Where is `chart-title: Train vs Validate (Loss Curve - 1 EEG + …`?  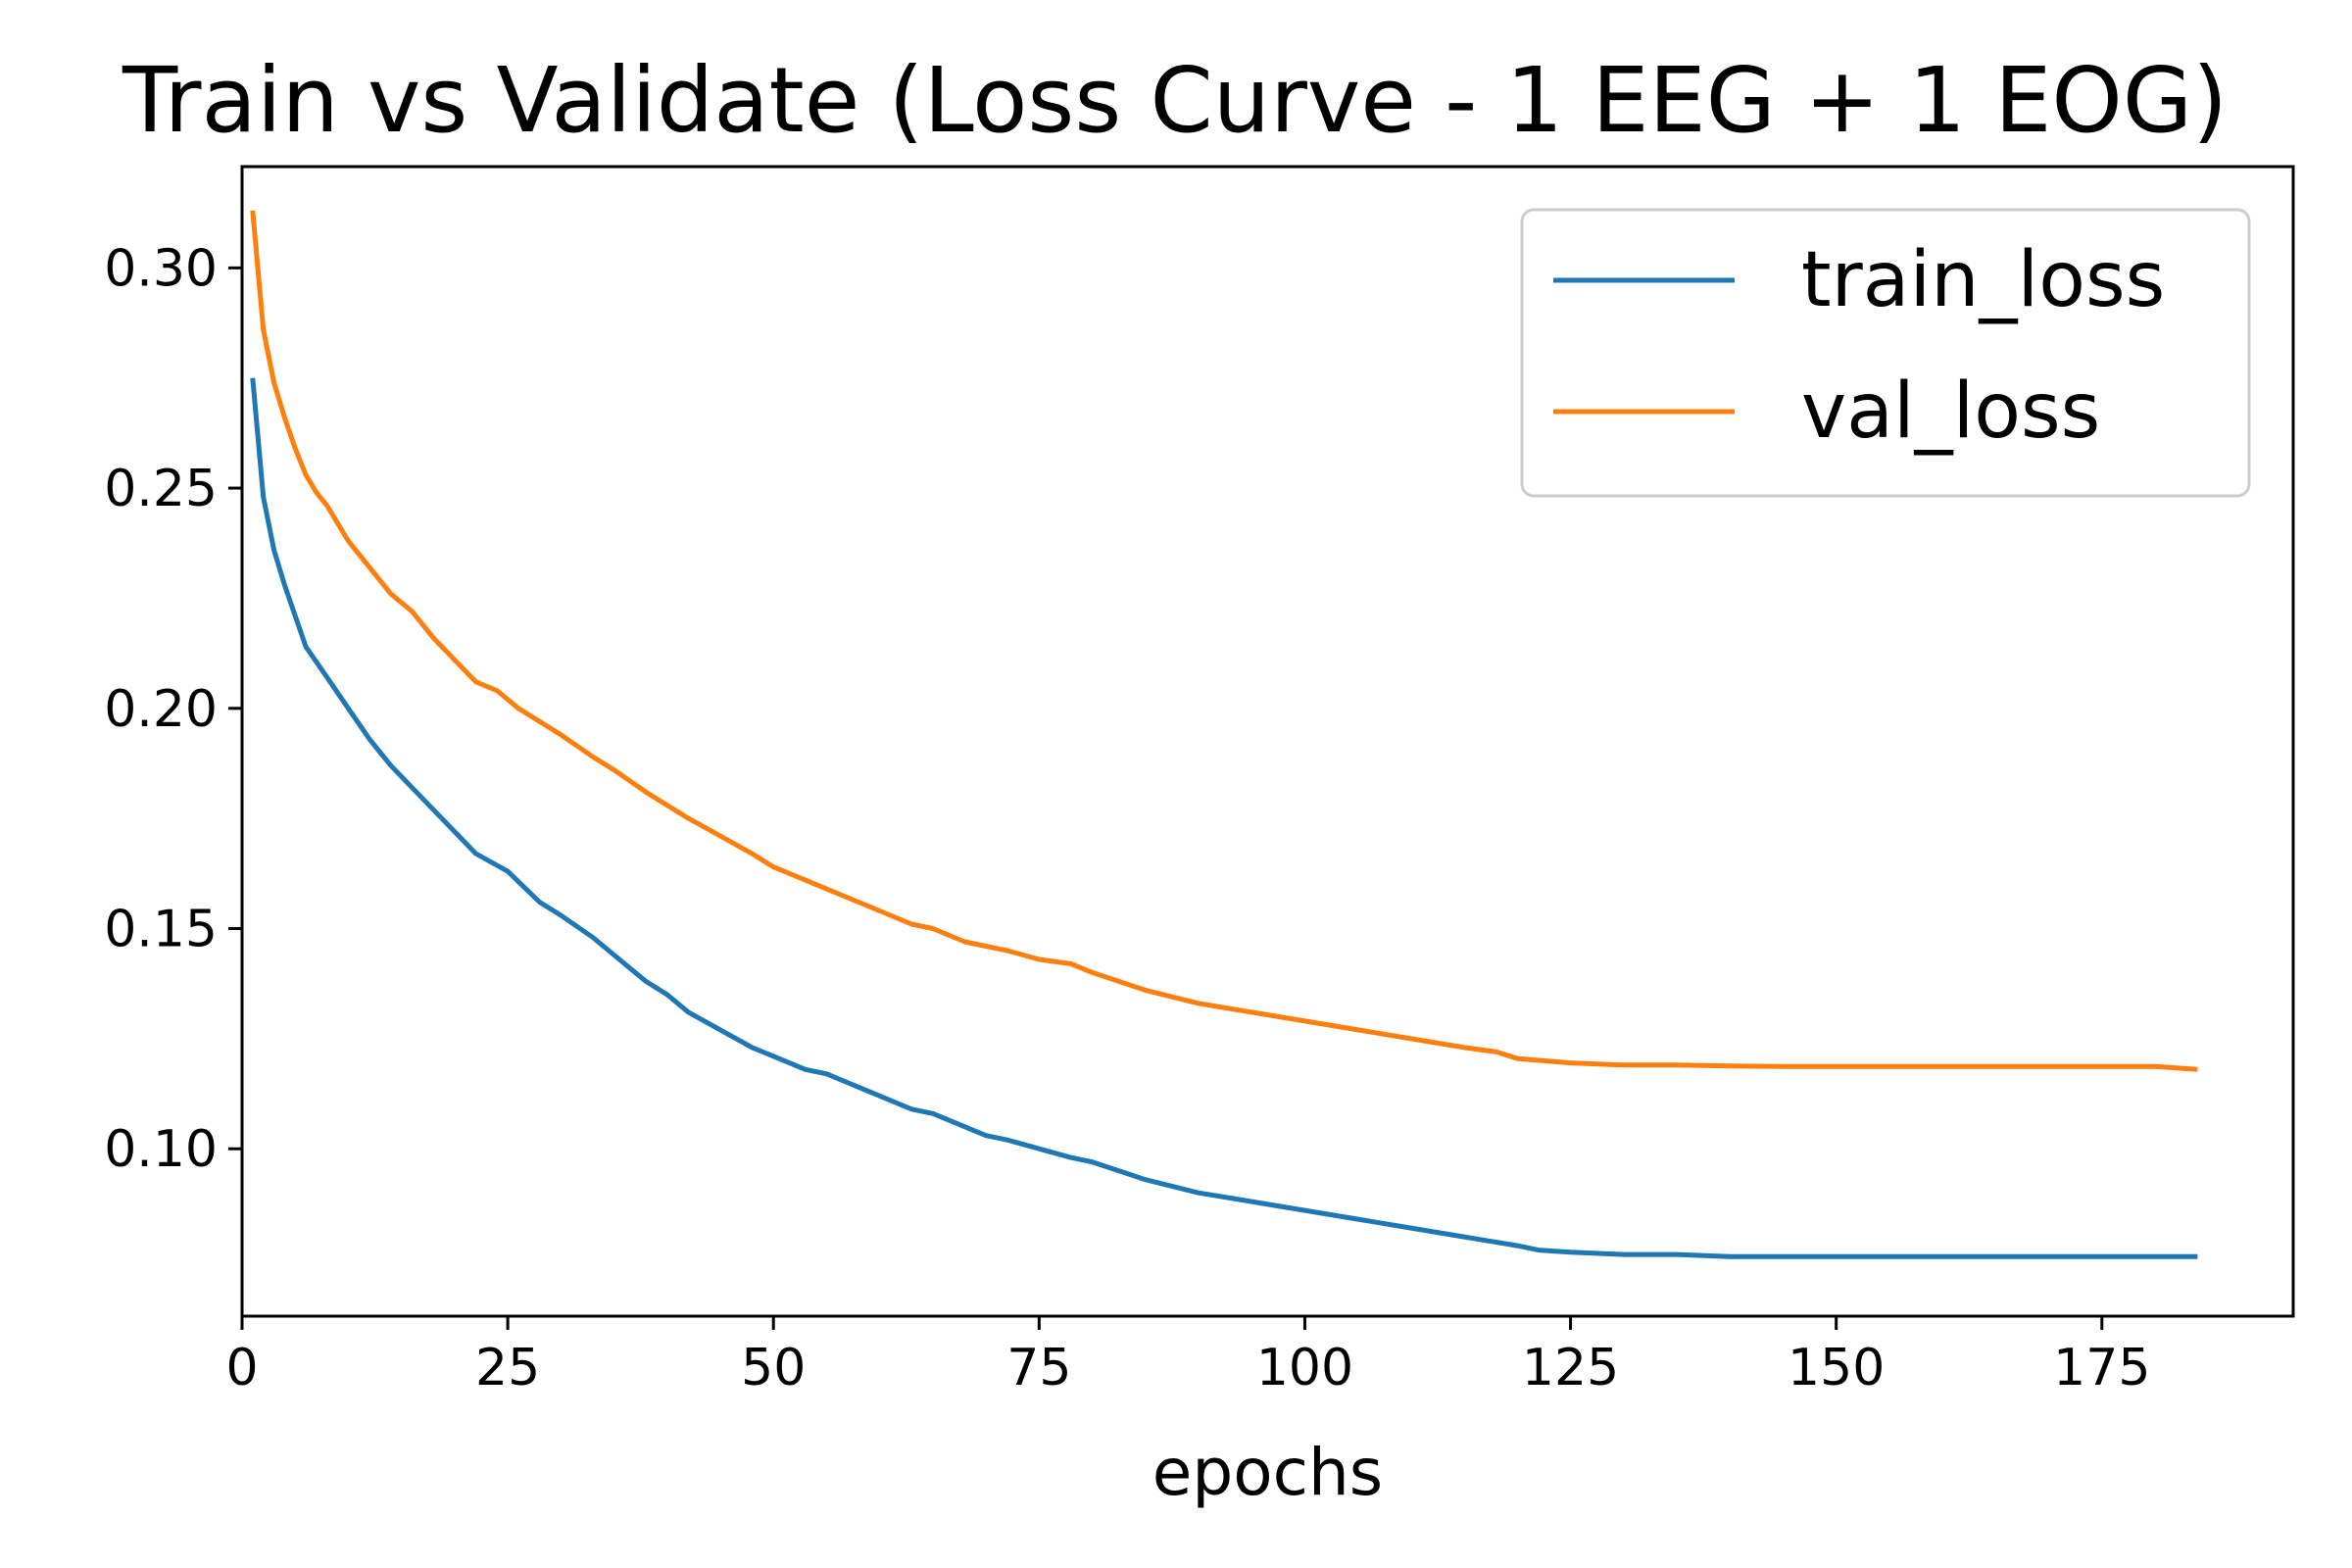
chart-title: Train vs Validate (Loss Curve - 1 EEG + … is located at coordinates (1175, 100).